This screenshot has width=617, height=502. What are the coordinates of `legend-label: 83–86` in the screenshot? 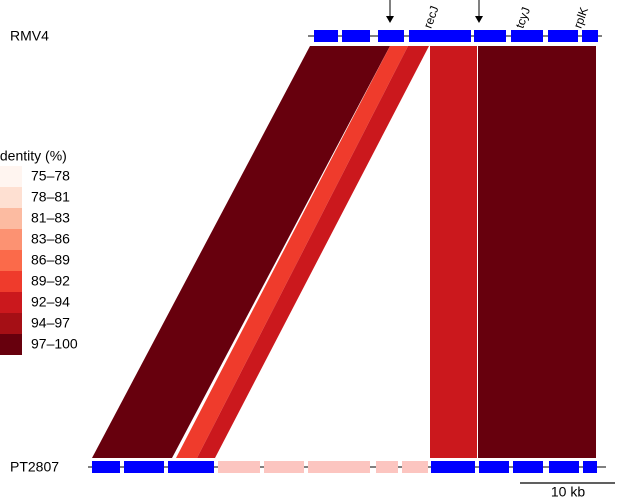 It's located at (50, 239).